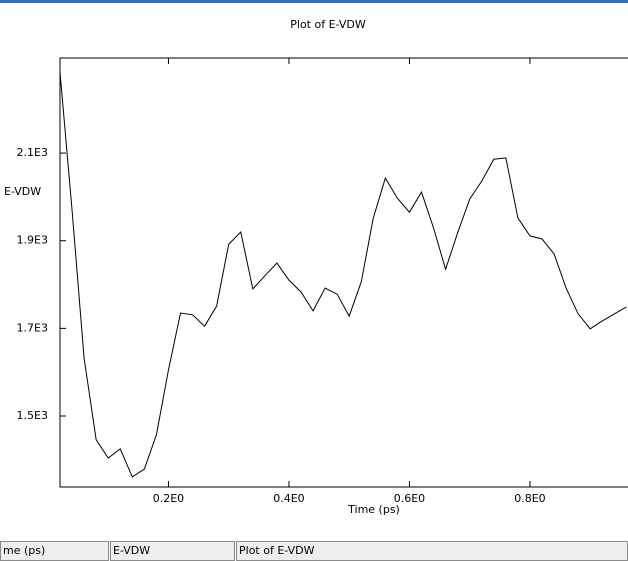 The width and height of the screenshot is (628, 561). What do you see at coordinates (409, 498) in the screenshot?
I see `x-tick-label: 0.6E0` at bounding box center [409, 498].